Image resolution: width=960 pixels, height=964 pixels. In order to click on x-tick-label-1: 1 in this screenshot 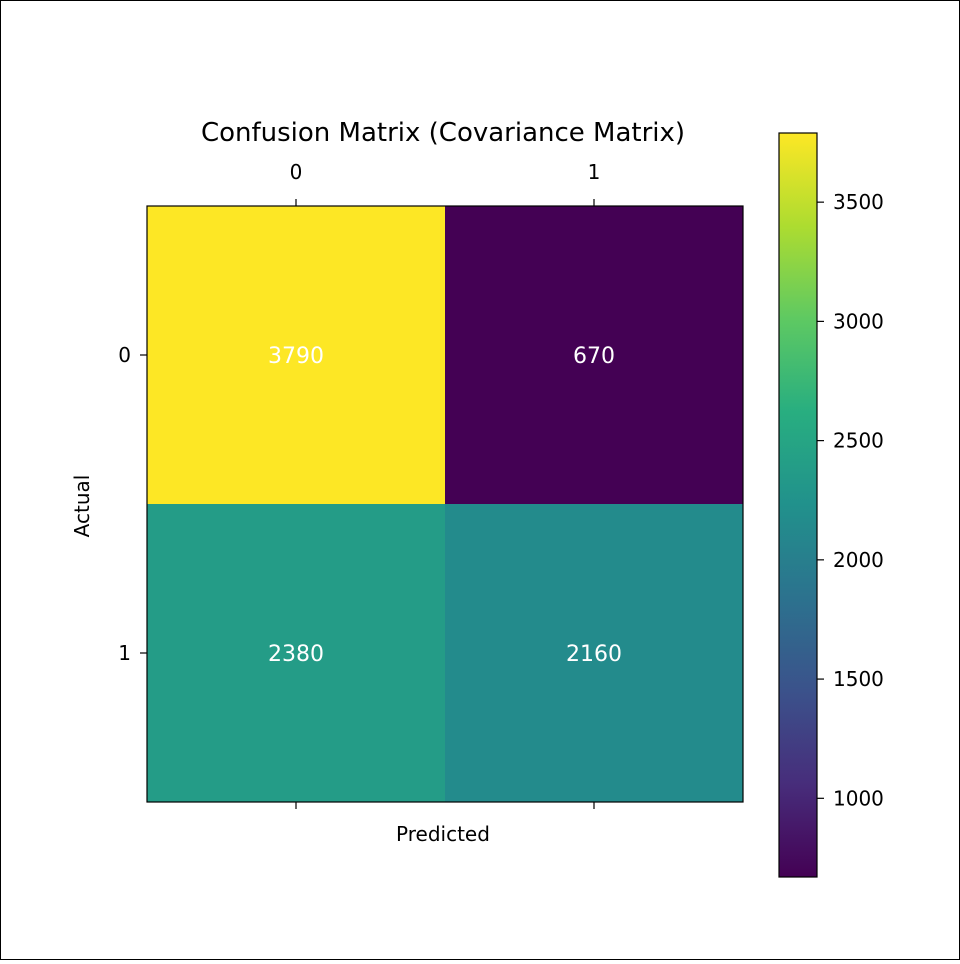, I will do `click(594, 172)`.